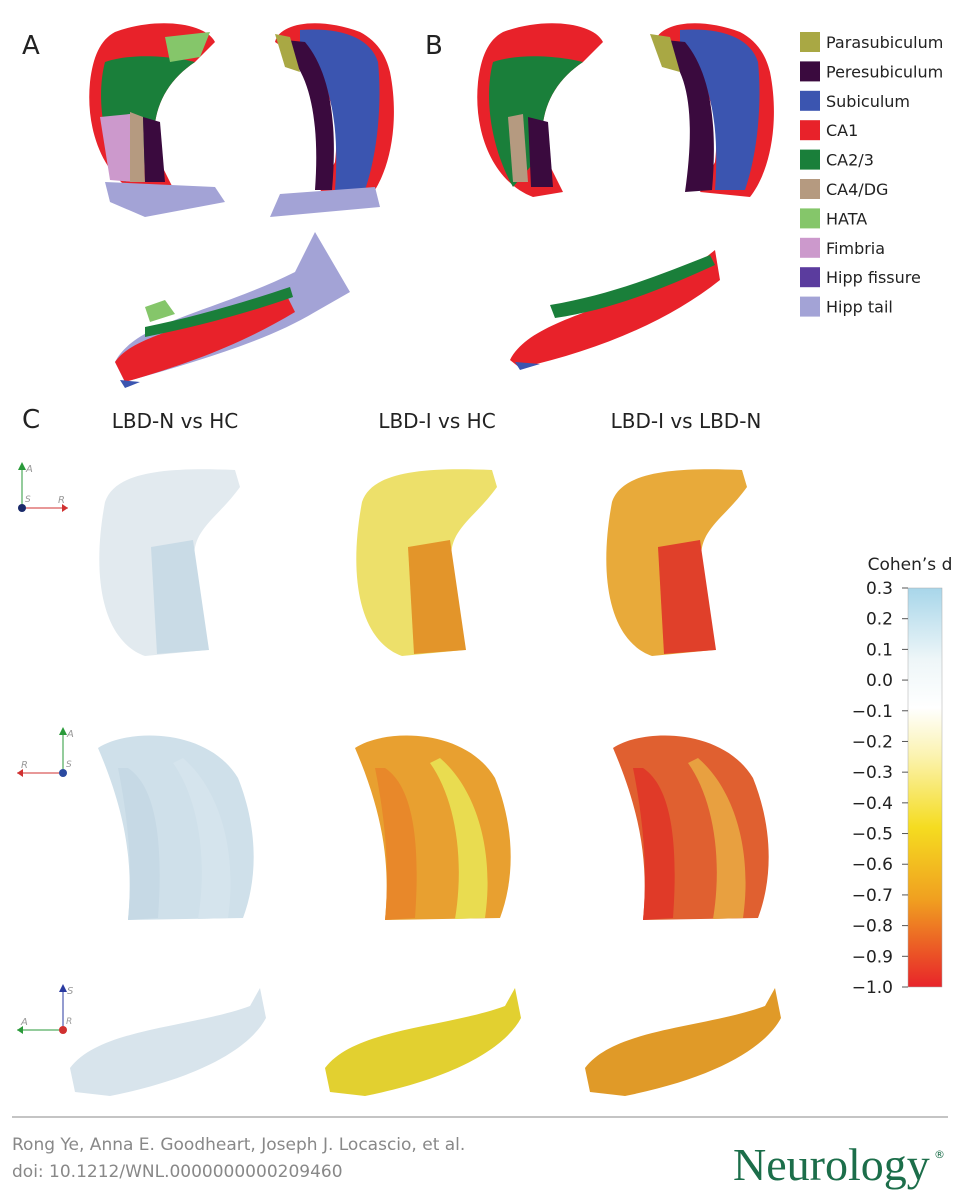  I want to click on colorbar-tick-label: 0.3, so click(879, 589).